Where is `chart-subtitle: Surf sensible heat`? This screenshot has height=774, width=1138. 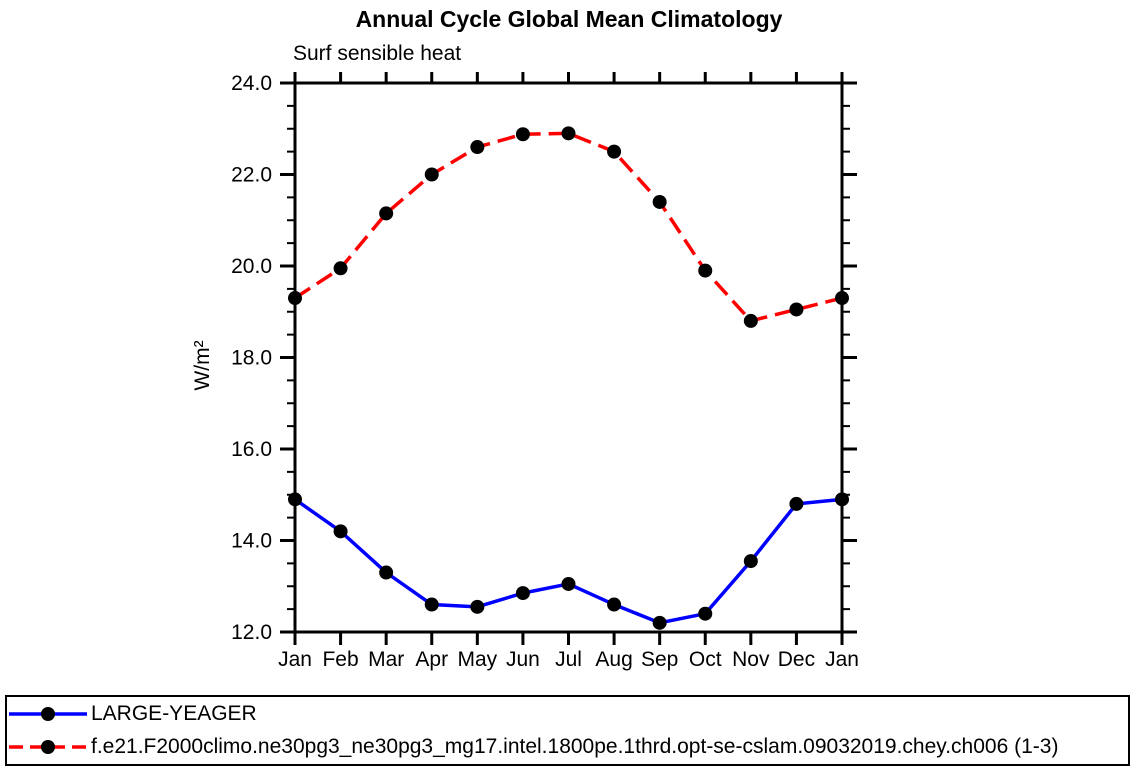 chart-subtitle: Surf sensible heat is located at coordinates (377, 53).